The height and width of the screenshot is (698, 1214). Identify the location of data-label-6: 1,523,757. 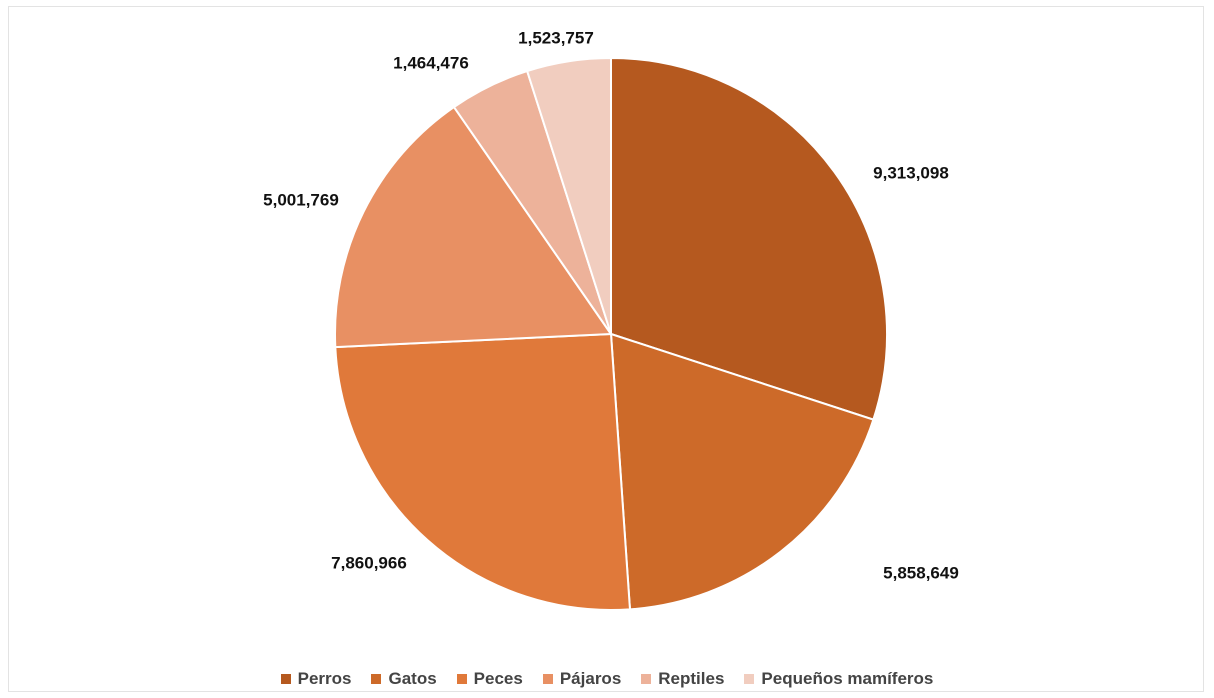
(556, 37).